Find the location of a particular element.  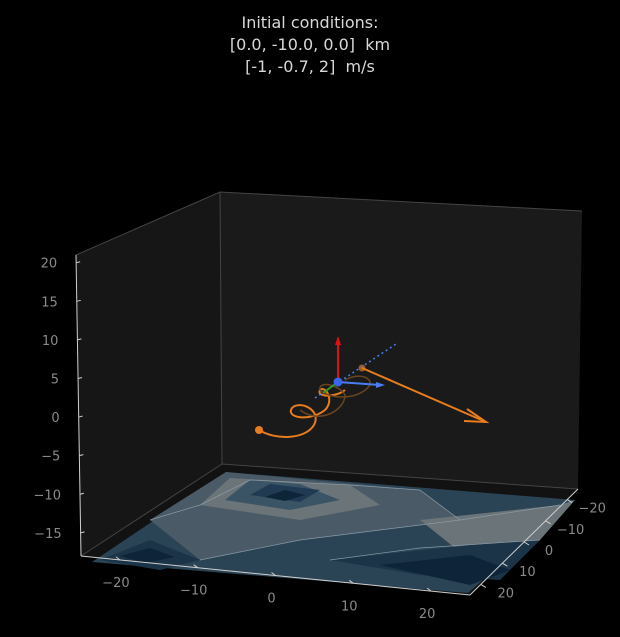

x-tick-label: −10 is located at coordinates (193, 591).